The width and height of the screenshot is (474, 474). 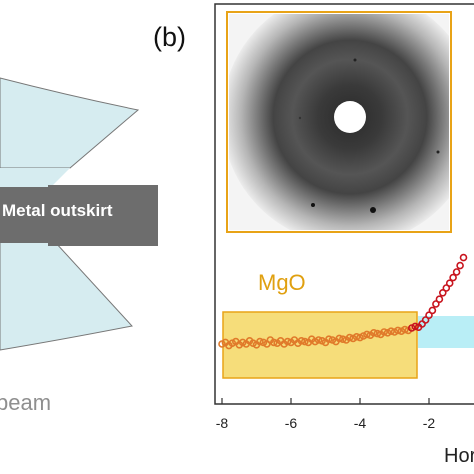 What do you see at coordinates (26, 402) in the screenshot?
I see `beam-label: beam` at bounding box center [26, 402].